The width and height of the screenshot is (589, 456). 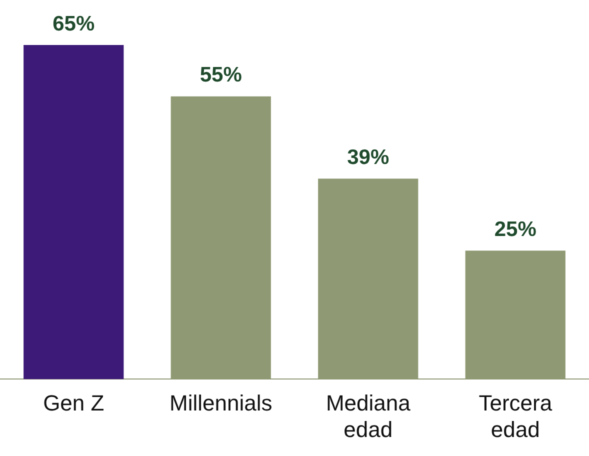 I want to click on data-label: 25%, so click(x=515, y=229).